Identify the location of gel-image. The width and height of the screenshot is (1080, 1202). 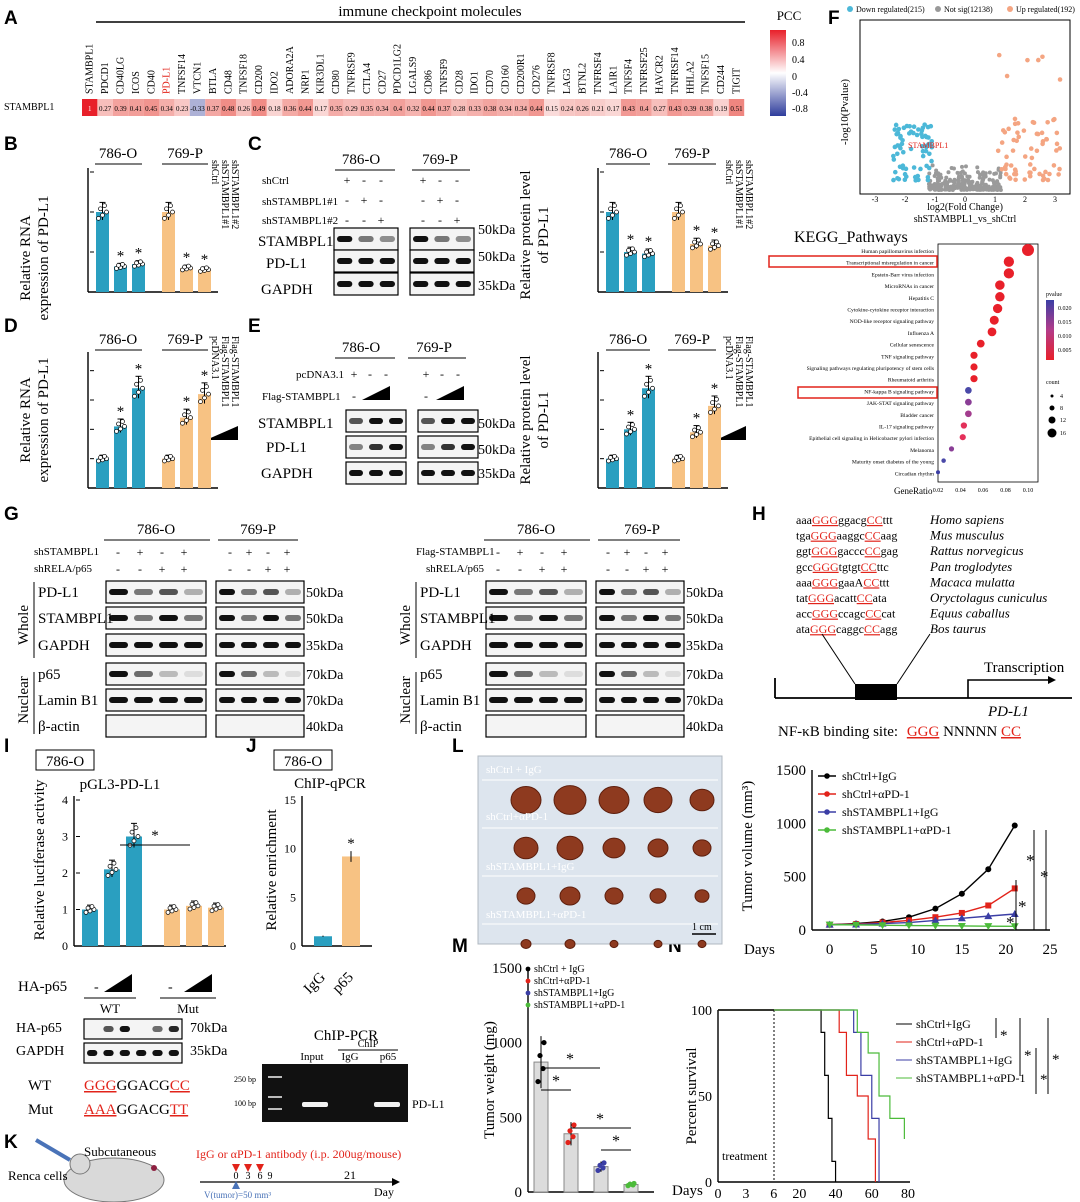
(335, 1093).